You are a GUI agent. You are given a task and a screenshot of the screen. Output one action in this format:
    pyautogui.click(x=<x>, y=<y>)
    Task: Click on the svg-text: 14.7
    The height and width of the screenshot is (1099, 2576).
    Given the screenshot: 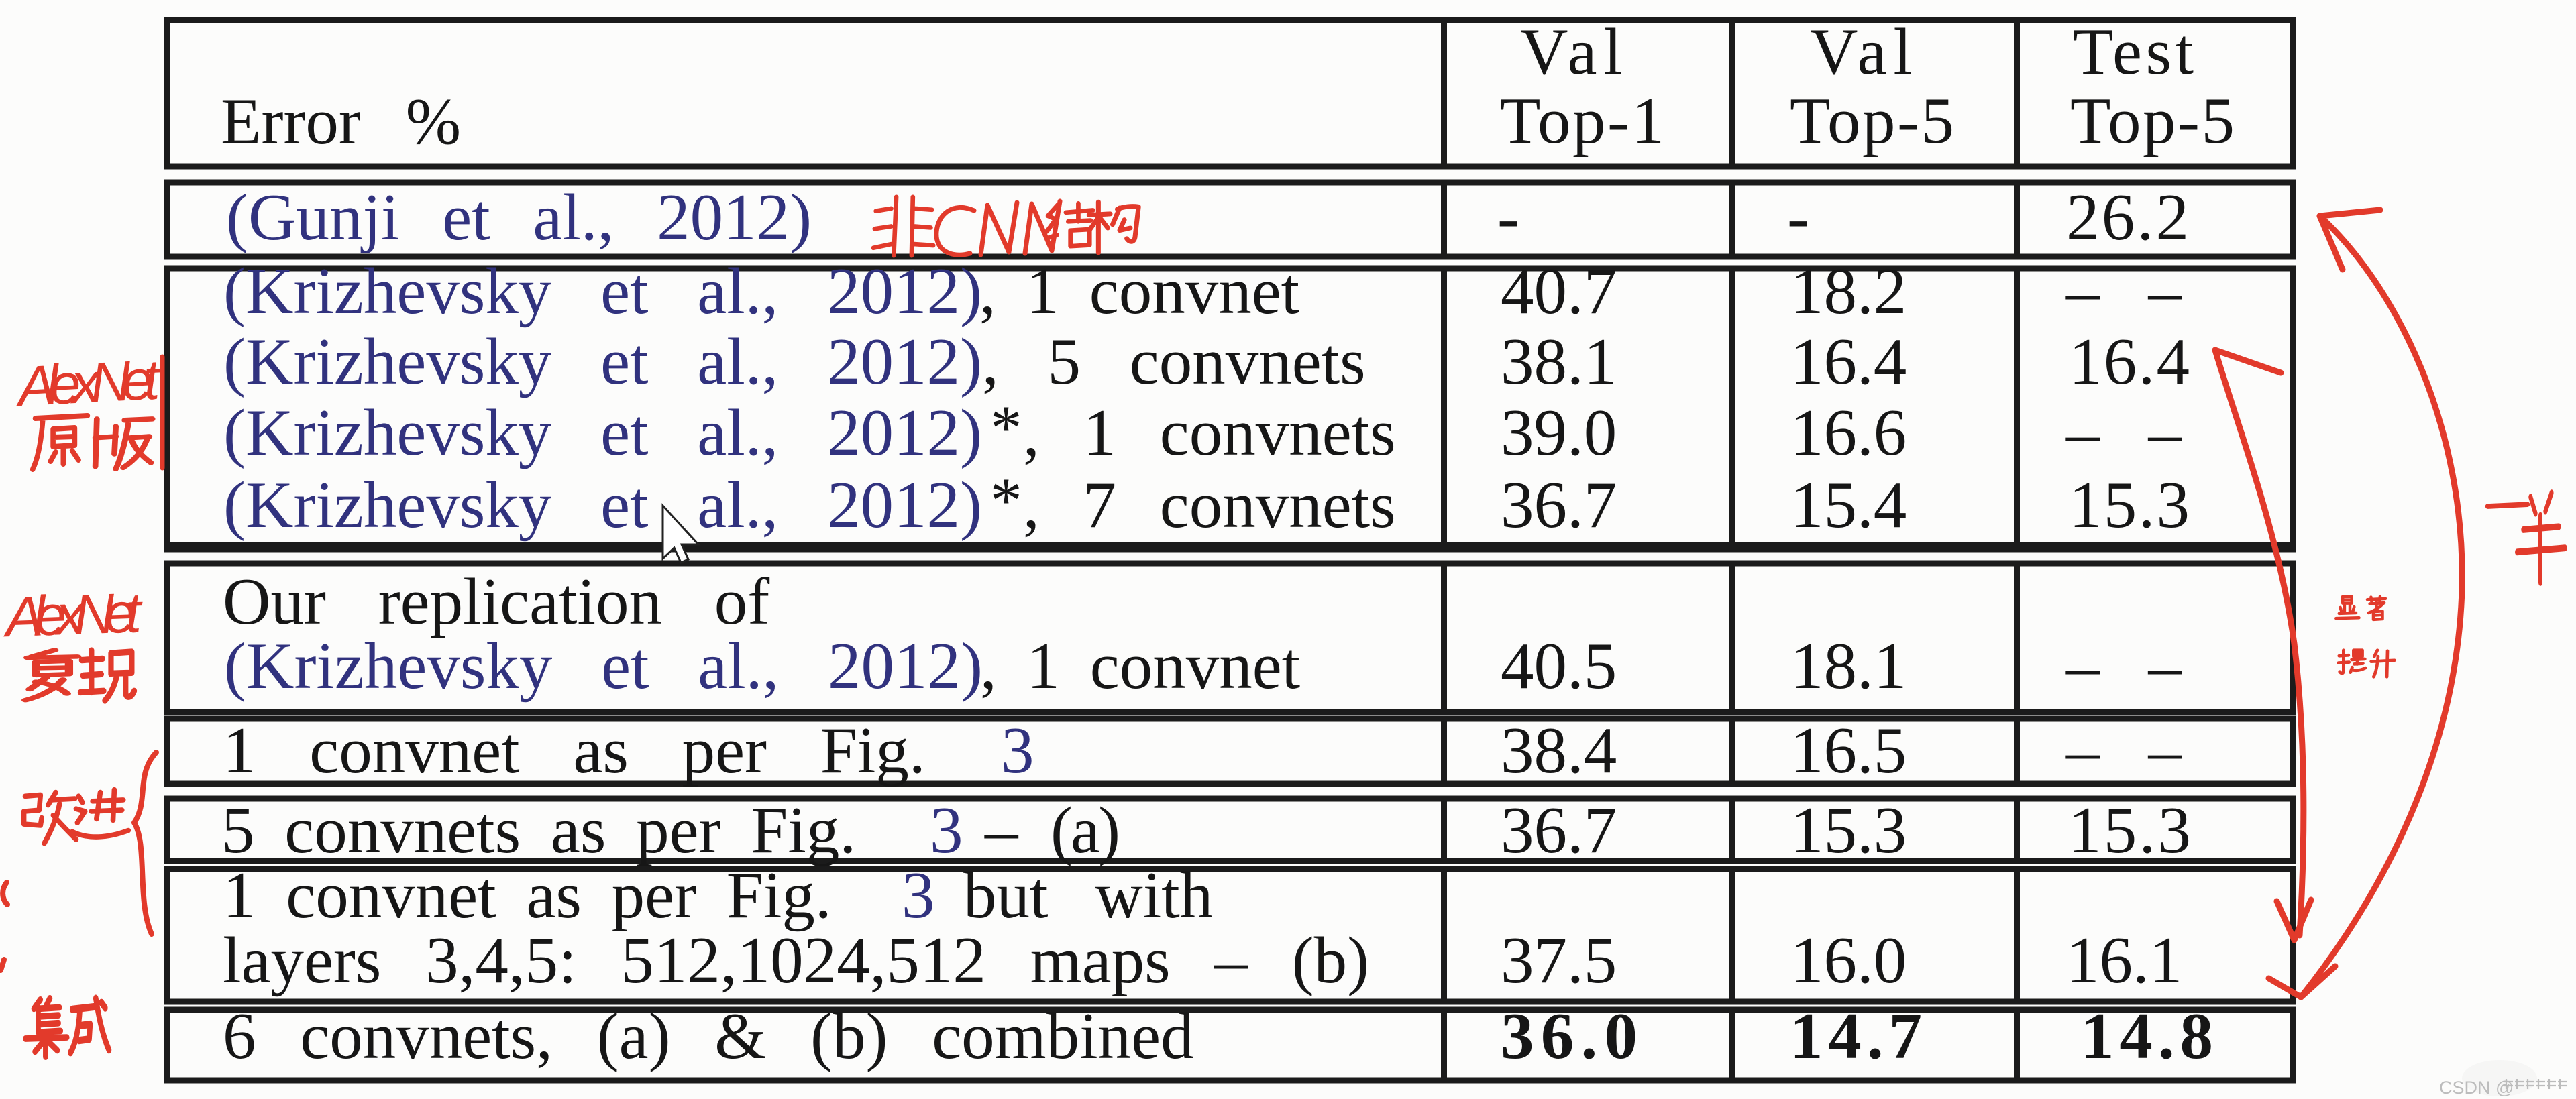 What is the action you would take?
    pyautogui.click(x=1856, y=1036)
    